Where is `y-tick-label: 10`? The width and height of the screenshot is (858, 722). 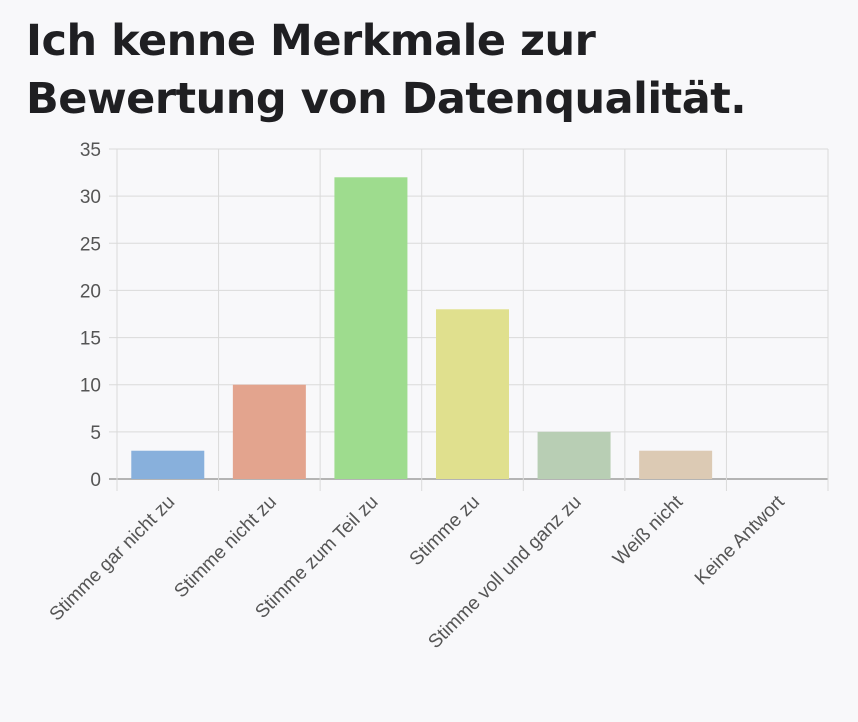 y-tick-label: 10 is located at coordinates (90, 386).